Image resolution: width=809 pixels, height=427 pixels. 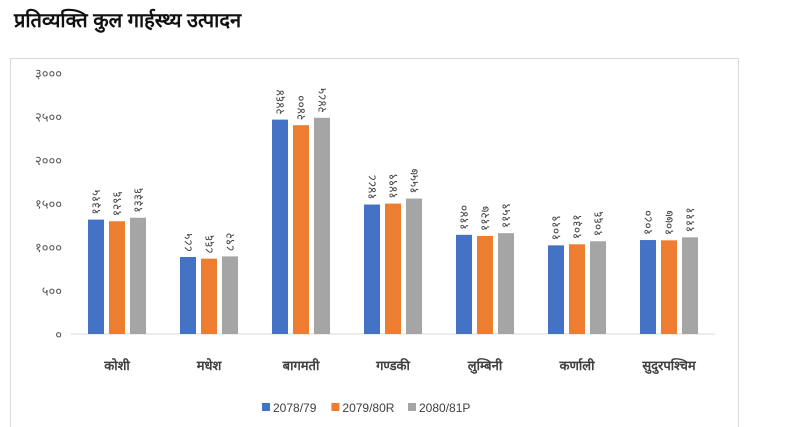 I want to click on data-label: १०१९, so click(x=556, y=227).